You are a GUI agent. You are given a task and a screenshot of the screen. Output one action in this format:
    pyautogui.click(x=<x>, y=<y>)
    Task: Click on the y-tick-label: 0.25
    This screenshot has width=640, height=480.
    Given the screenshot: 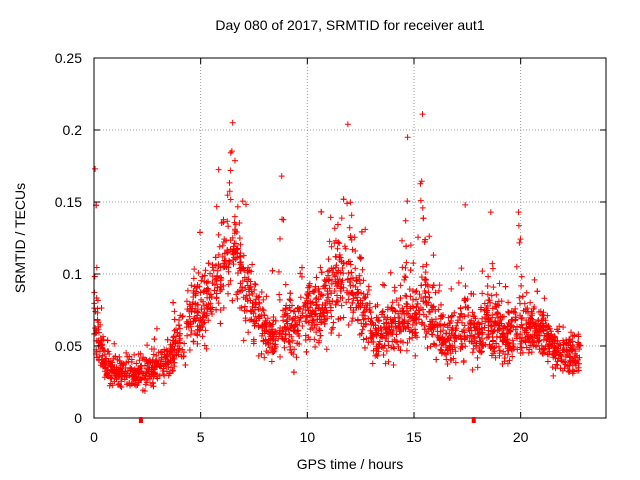 What is the action you would take?
    pyautogui.click(x=68, y=58)
    